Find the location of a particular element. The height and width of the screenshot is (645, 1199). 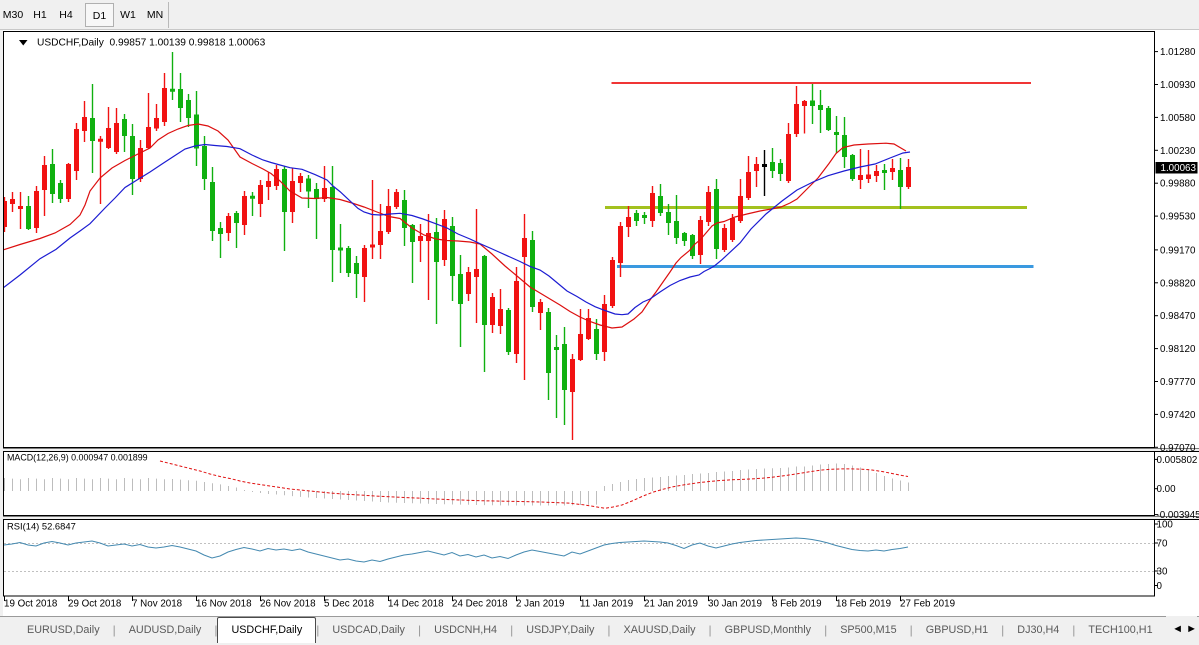

svg-text: 0.00 is located at coordinates (1167, 489).